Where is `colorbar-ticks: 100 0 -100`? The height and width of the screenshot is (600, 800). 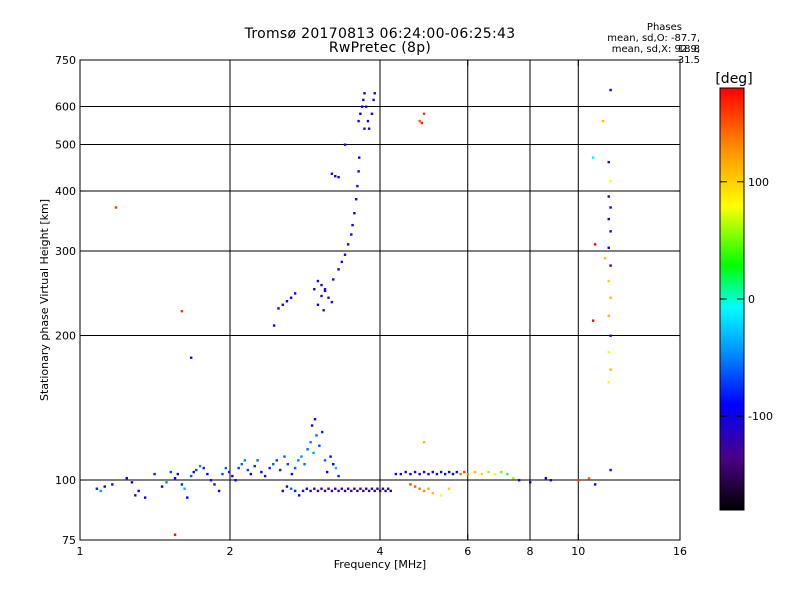
colorbar-ticks: 100 0 -100 is located at coordinates (746, 299).